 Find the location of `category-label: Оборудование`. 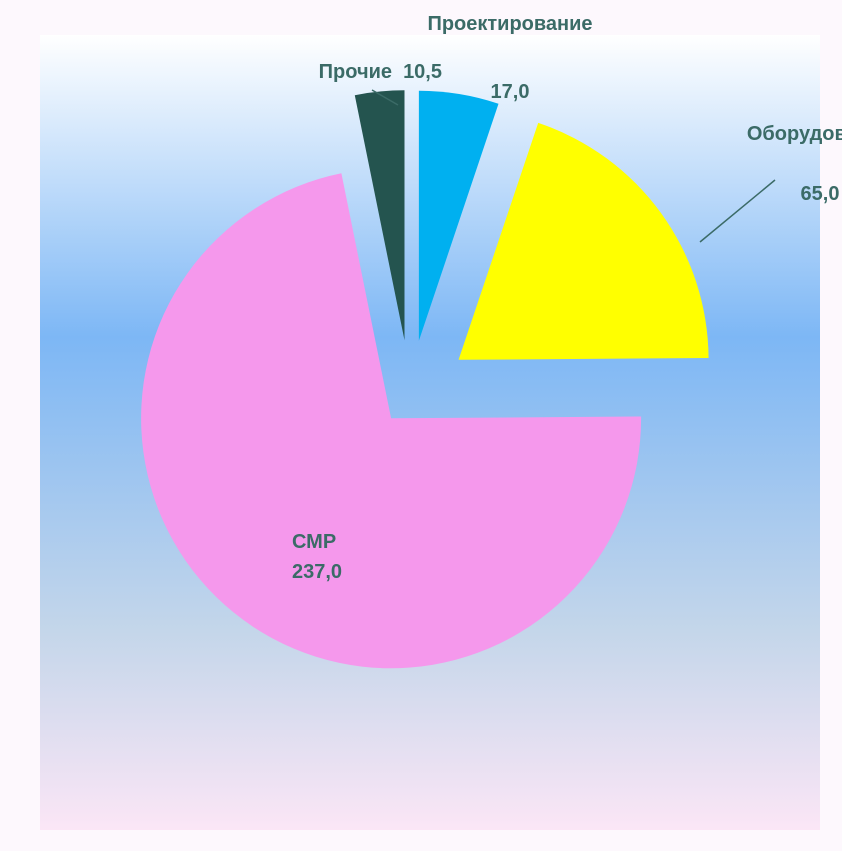

category-label: Оборудование is located at coordinates (794, 134).